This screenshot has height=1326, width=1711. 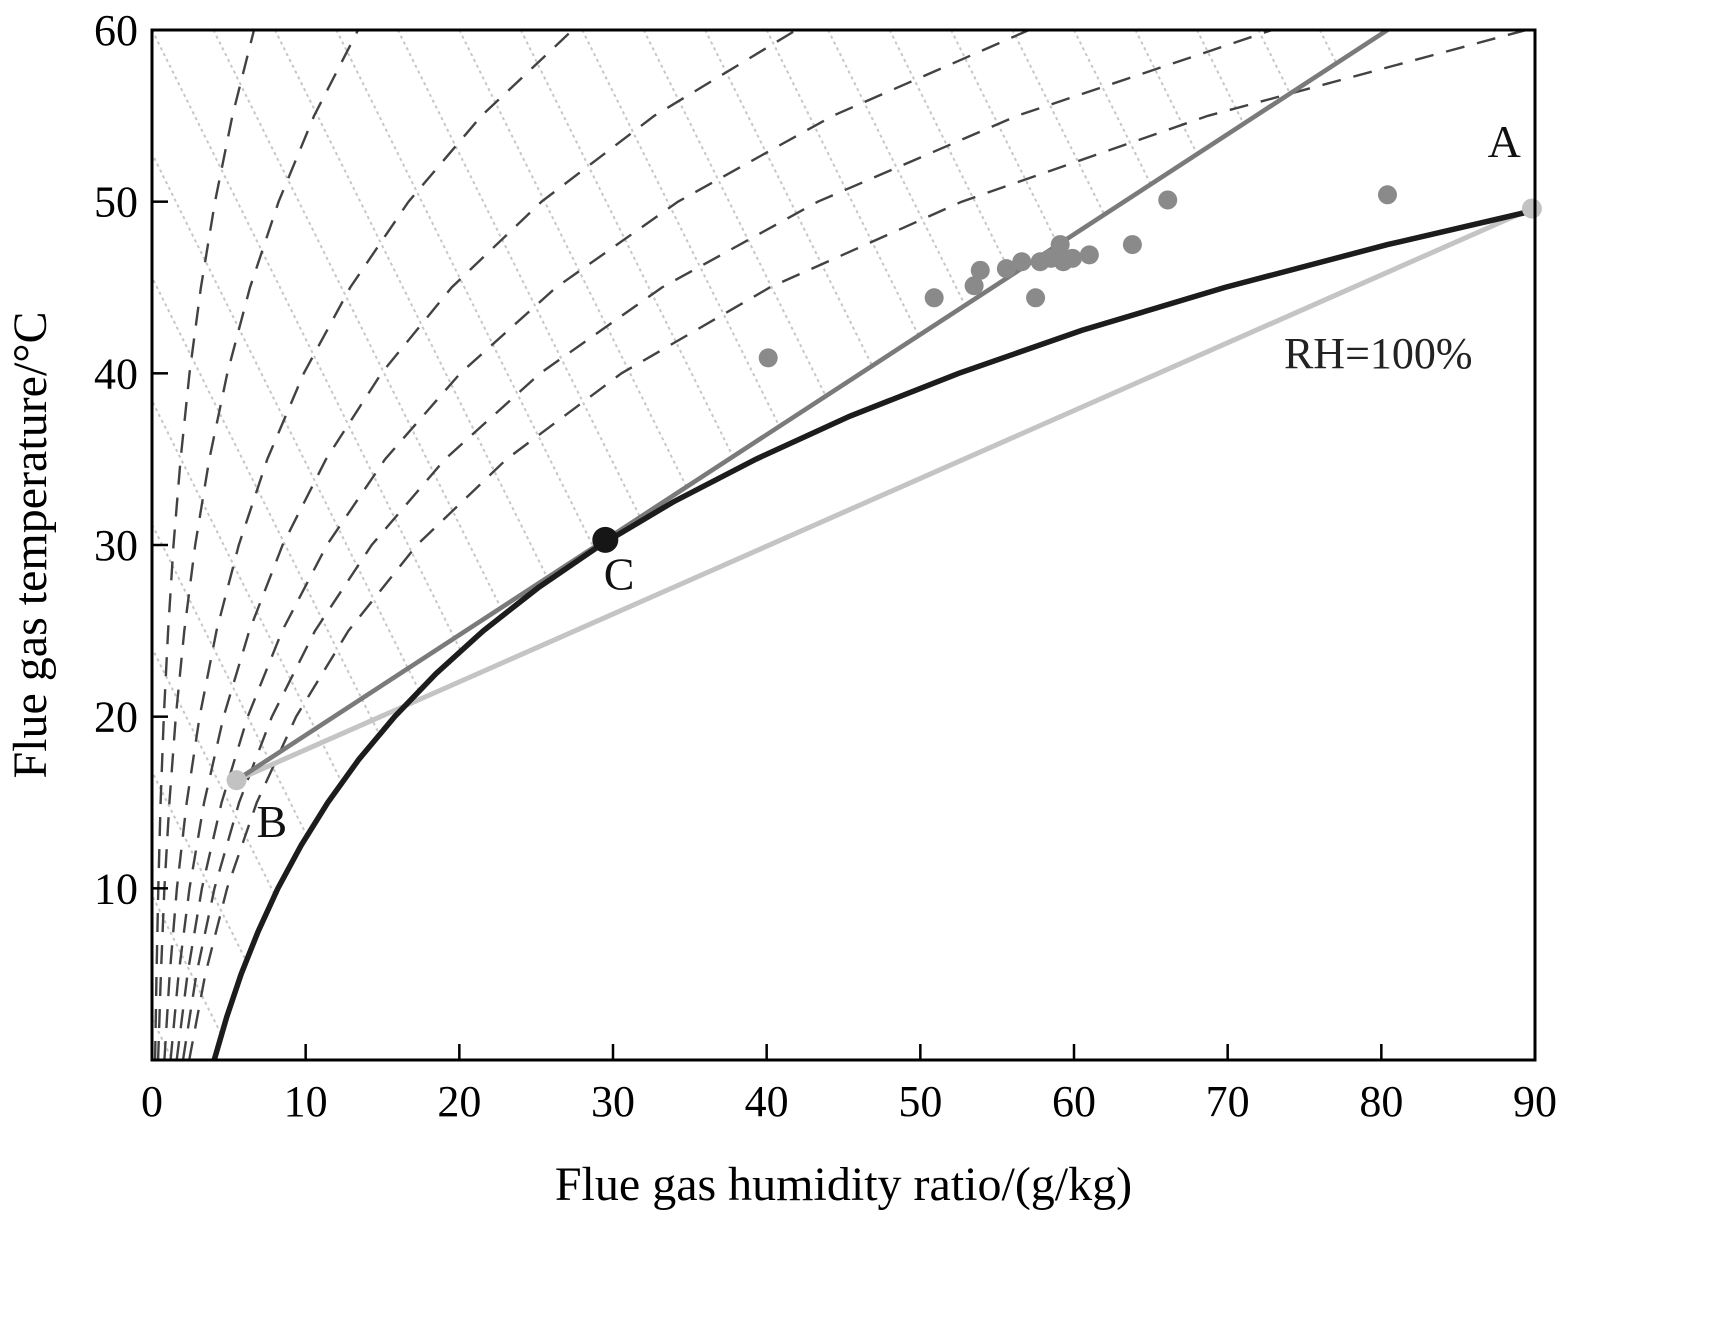 What do you see at coordinates (1378, 353) in the screenshot?
I see `rh-100-label: RH=100%` at bounding box center [1378, 353].